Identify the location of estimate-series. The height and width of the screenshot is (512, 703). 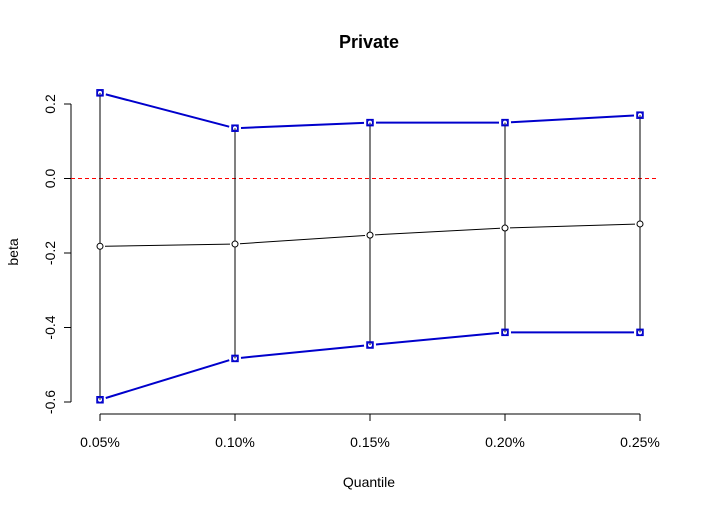
(370, 235).